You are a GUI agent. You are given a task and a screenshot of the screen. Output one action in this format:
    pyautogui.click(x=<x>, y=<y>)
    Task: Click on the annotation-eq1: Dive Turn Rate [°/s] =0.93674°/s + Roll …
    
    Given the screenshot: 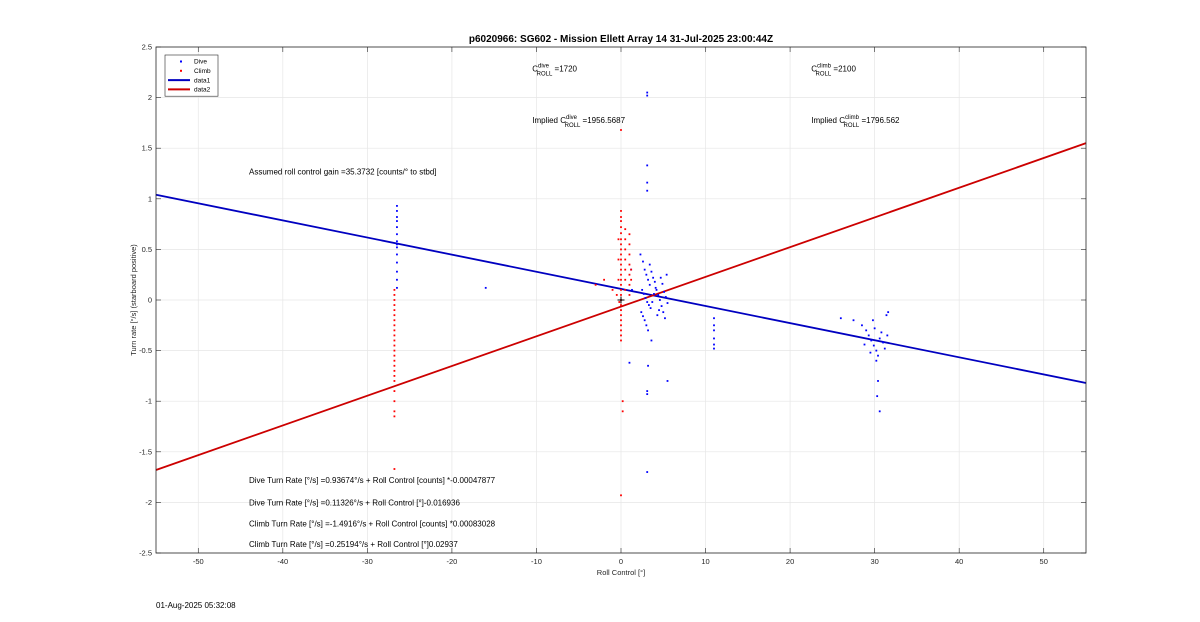 What is the action you would take?
    pyautogui.click(x=372, y=480)
    